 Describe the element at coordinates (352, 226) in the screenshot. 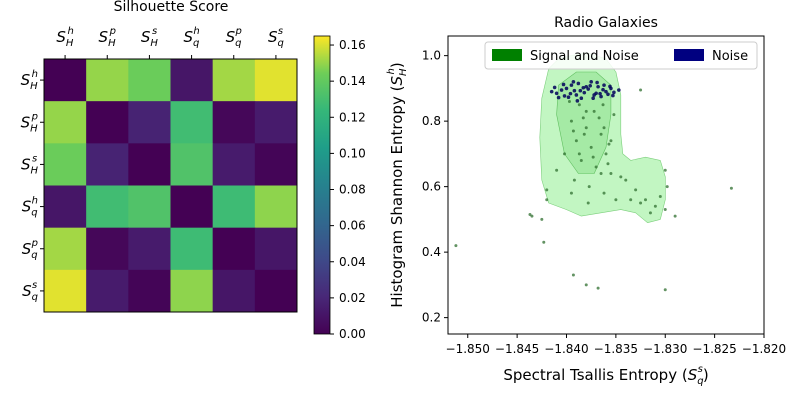

I see `colorbar-tick-label: 0.06` at that location.